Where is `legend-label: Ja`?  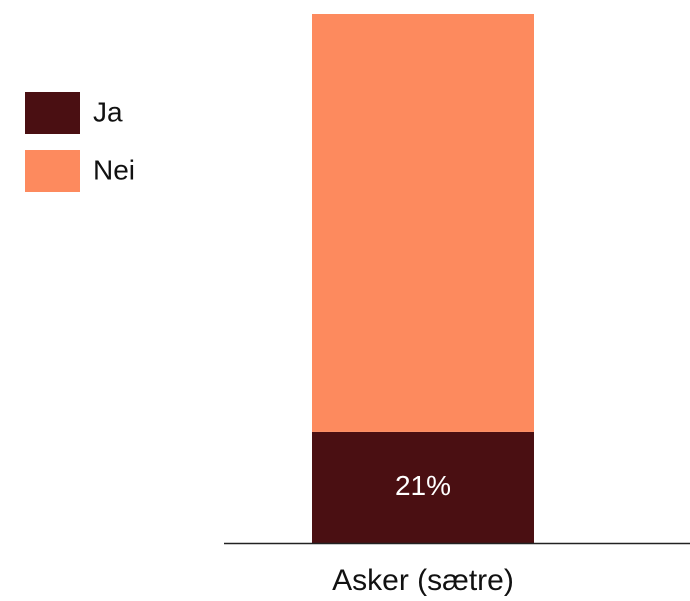 legend-label: Ja is located at coordinates (108, 111).